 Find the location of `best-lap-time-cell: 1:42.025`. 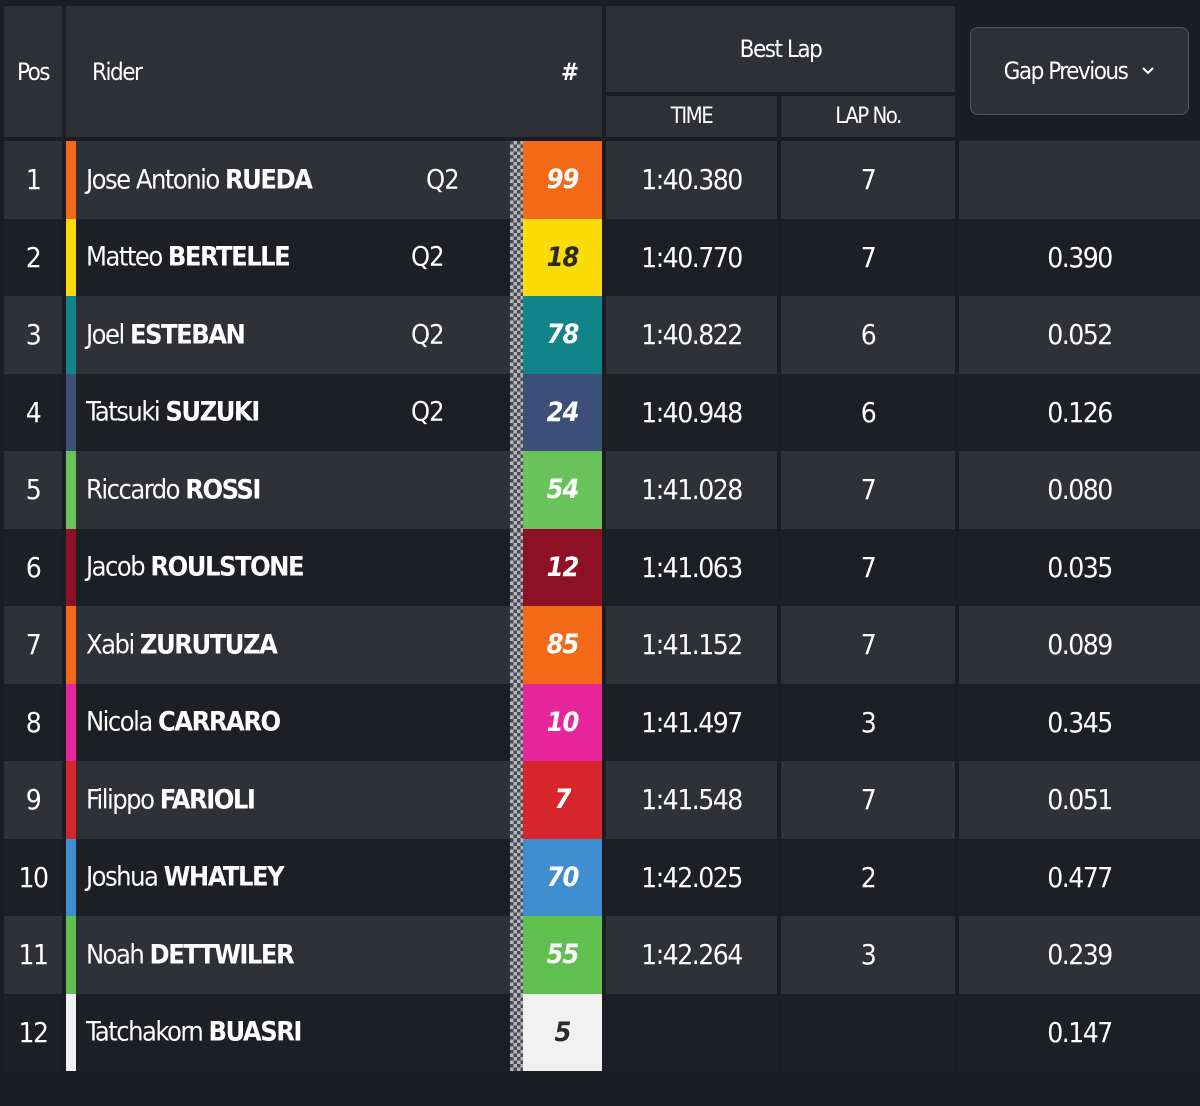

best-lap-time-cell: 1:42.025 is located at coordinates (691, 877).